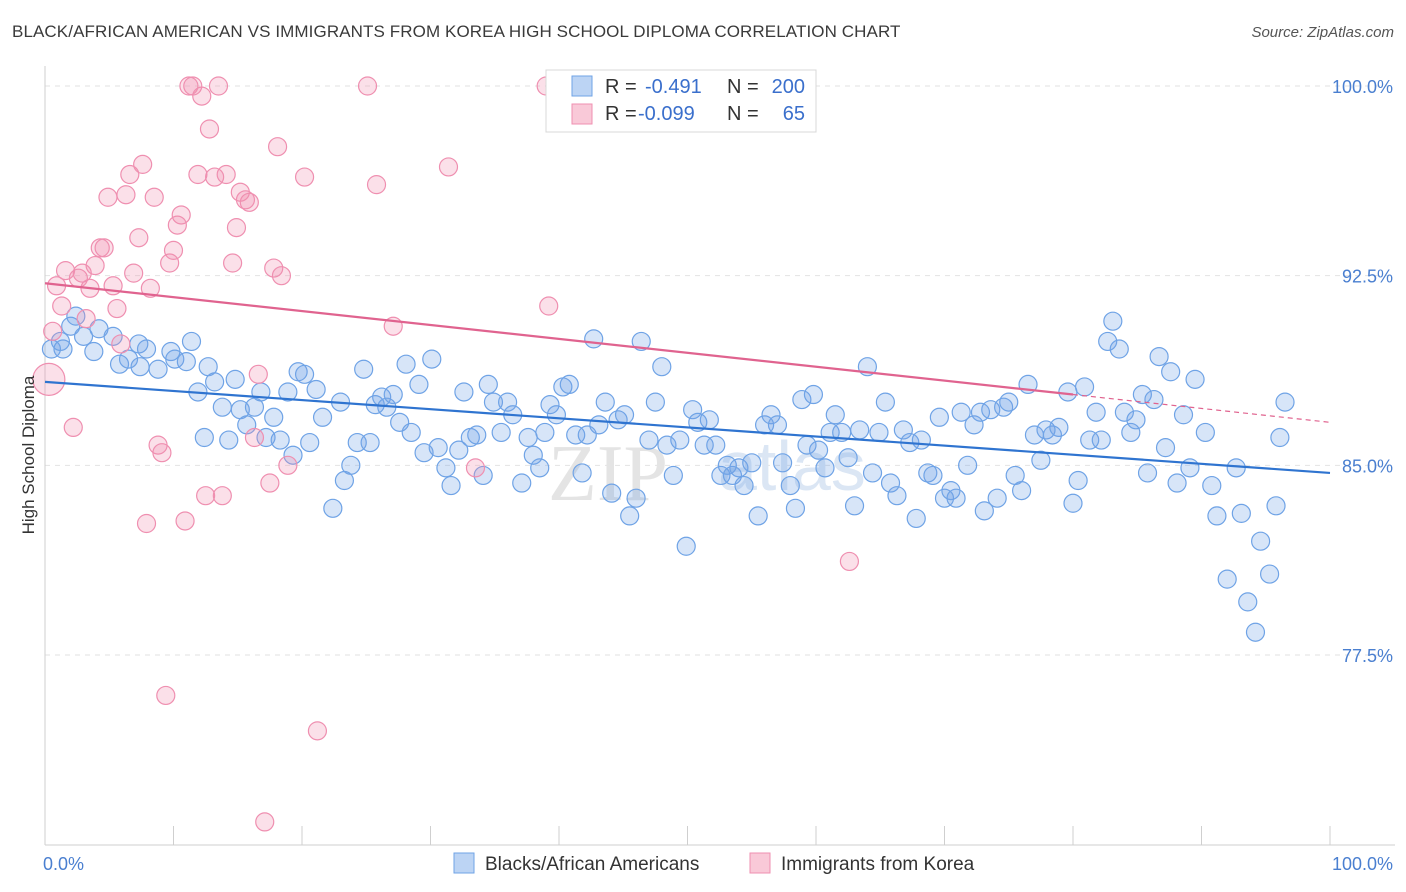  I want to click on trend-line-korea, so click(559, 339).